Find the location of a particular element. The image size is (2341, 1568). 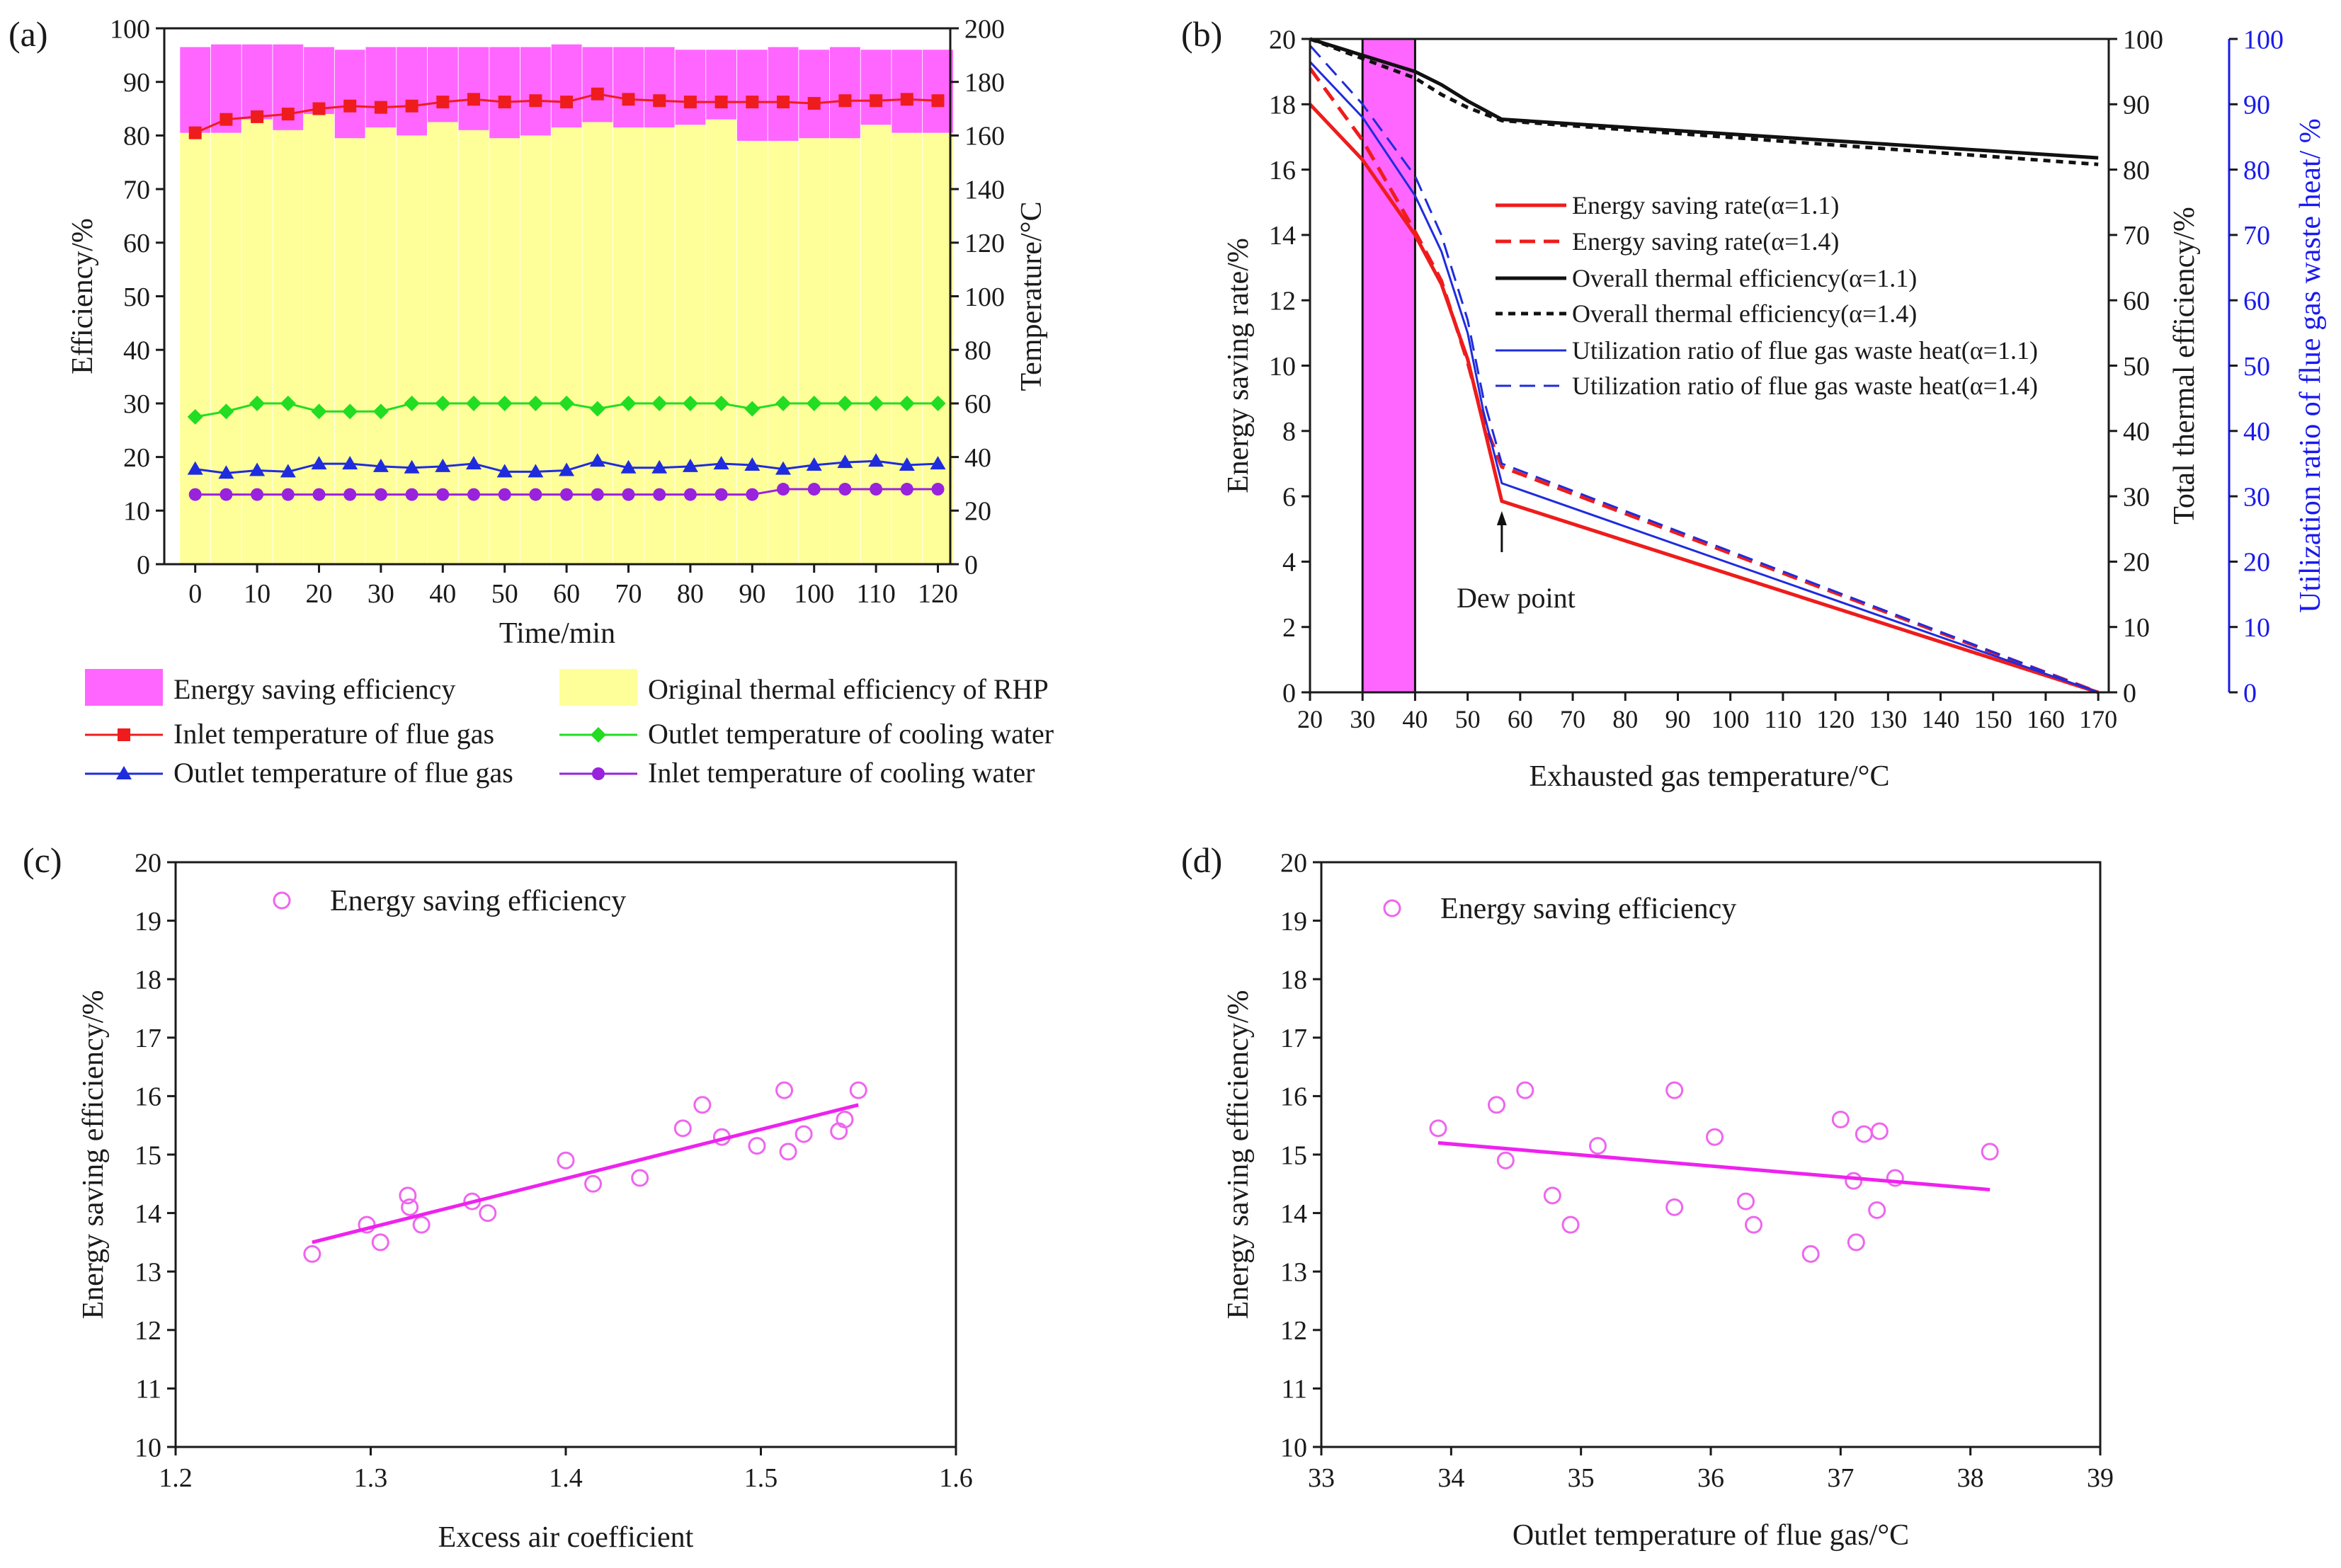

y-tick-label-left-a-3: 30 is located at coordinates (136, 404).